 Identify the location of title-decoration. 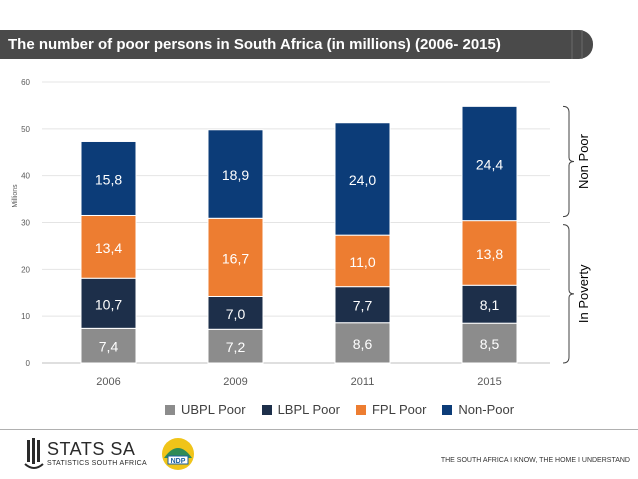
(577, 44).